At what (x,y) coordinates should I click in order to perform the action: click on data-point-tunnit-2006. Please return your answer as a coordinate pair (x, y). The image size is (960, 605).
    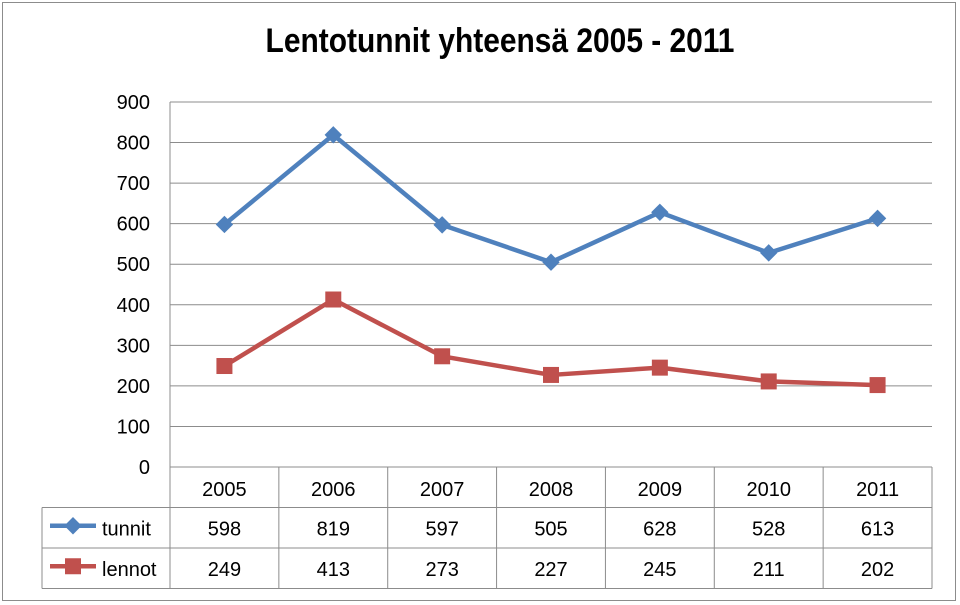
    Looking at the image, I should click on (333, 135).